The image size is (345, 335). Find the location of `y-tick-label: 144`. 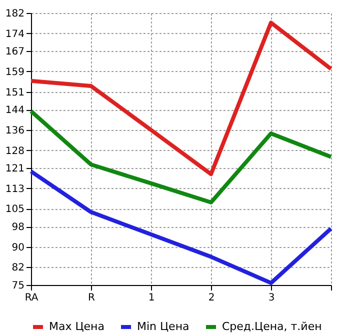

y-tick-label: 144 is located at coordinates (14, 110).